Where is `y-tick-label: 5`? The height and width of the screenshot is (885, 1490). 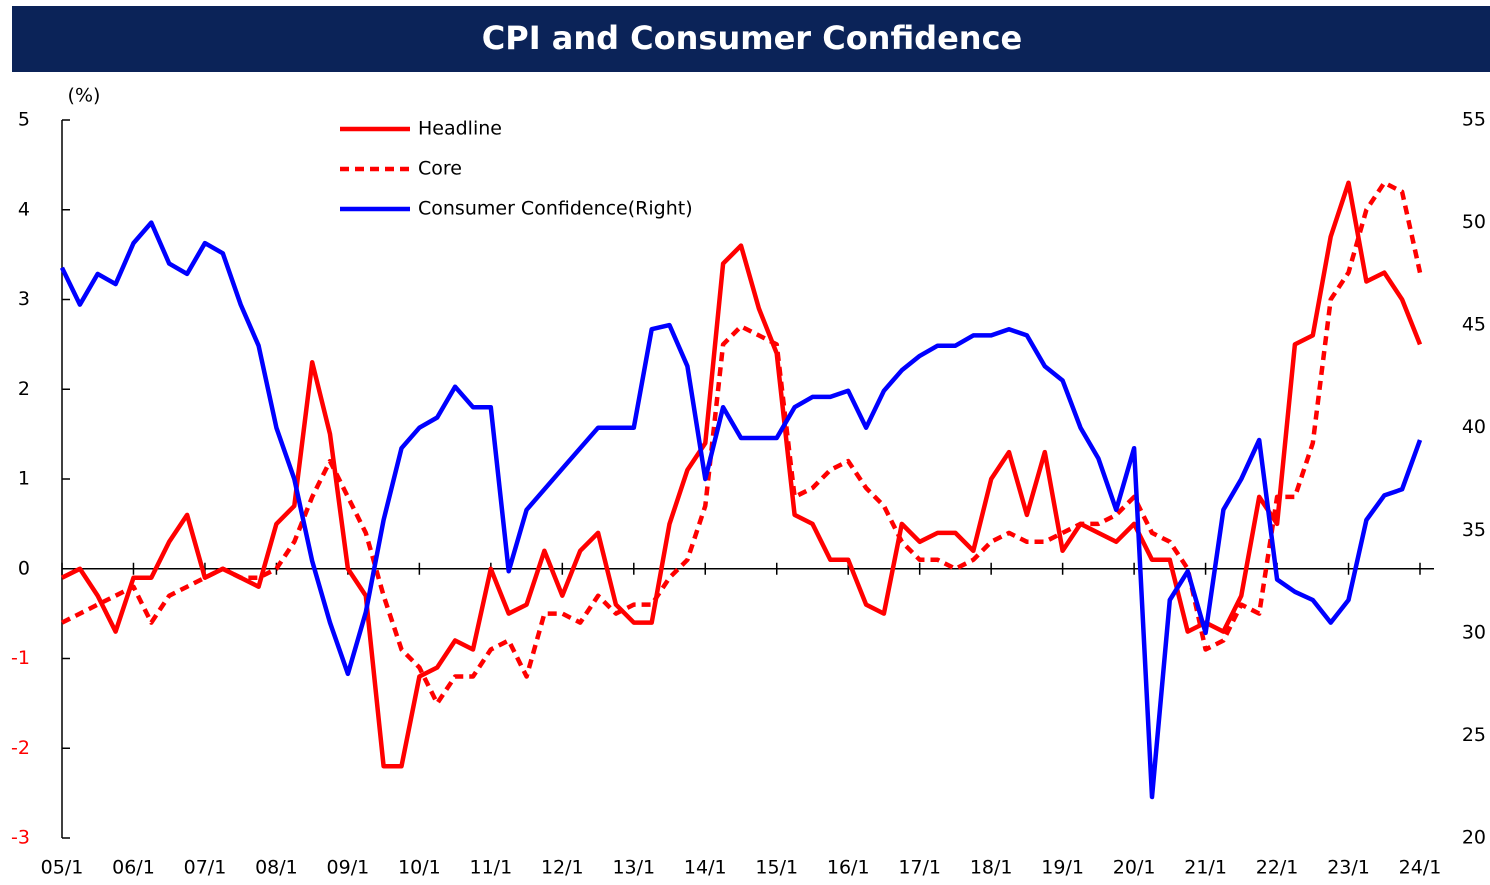
y-tick-label: 5 is located at coordinates (24, 120).